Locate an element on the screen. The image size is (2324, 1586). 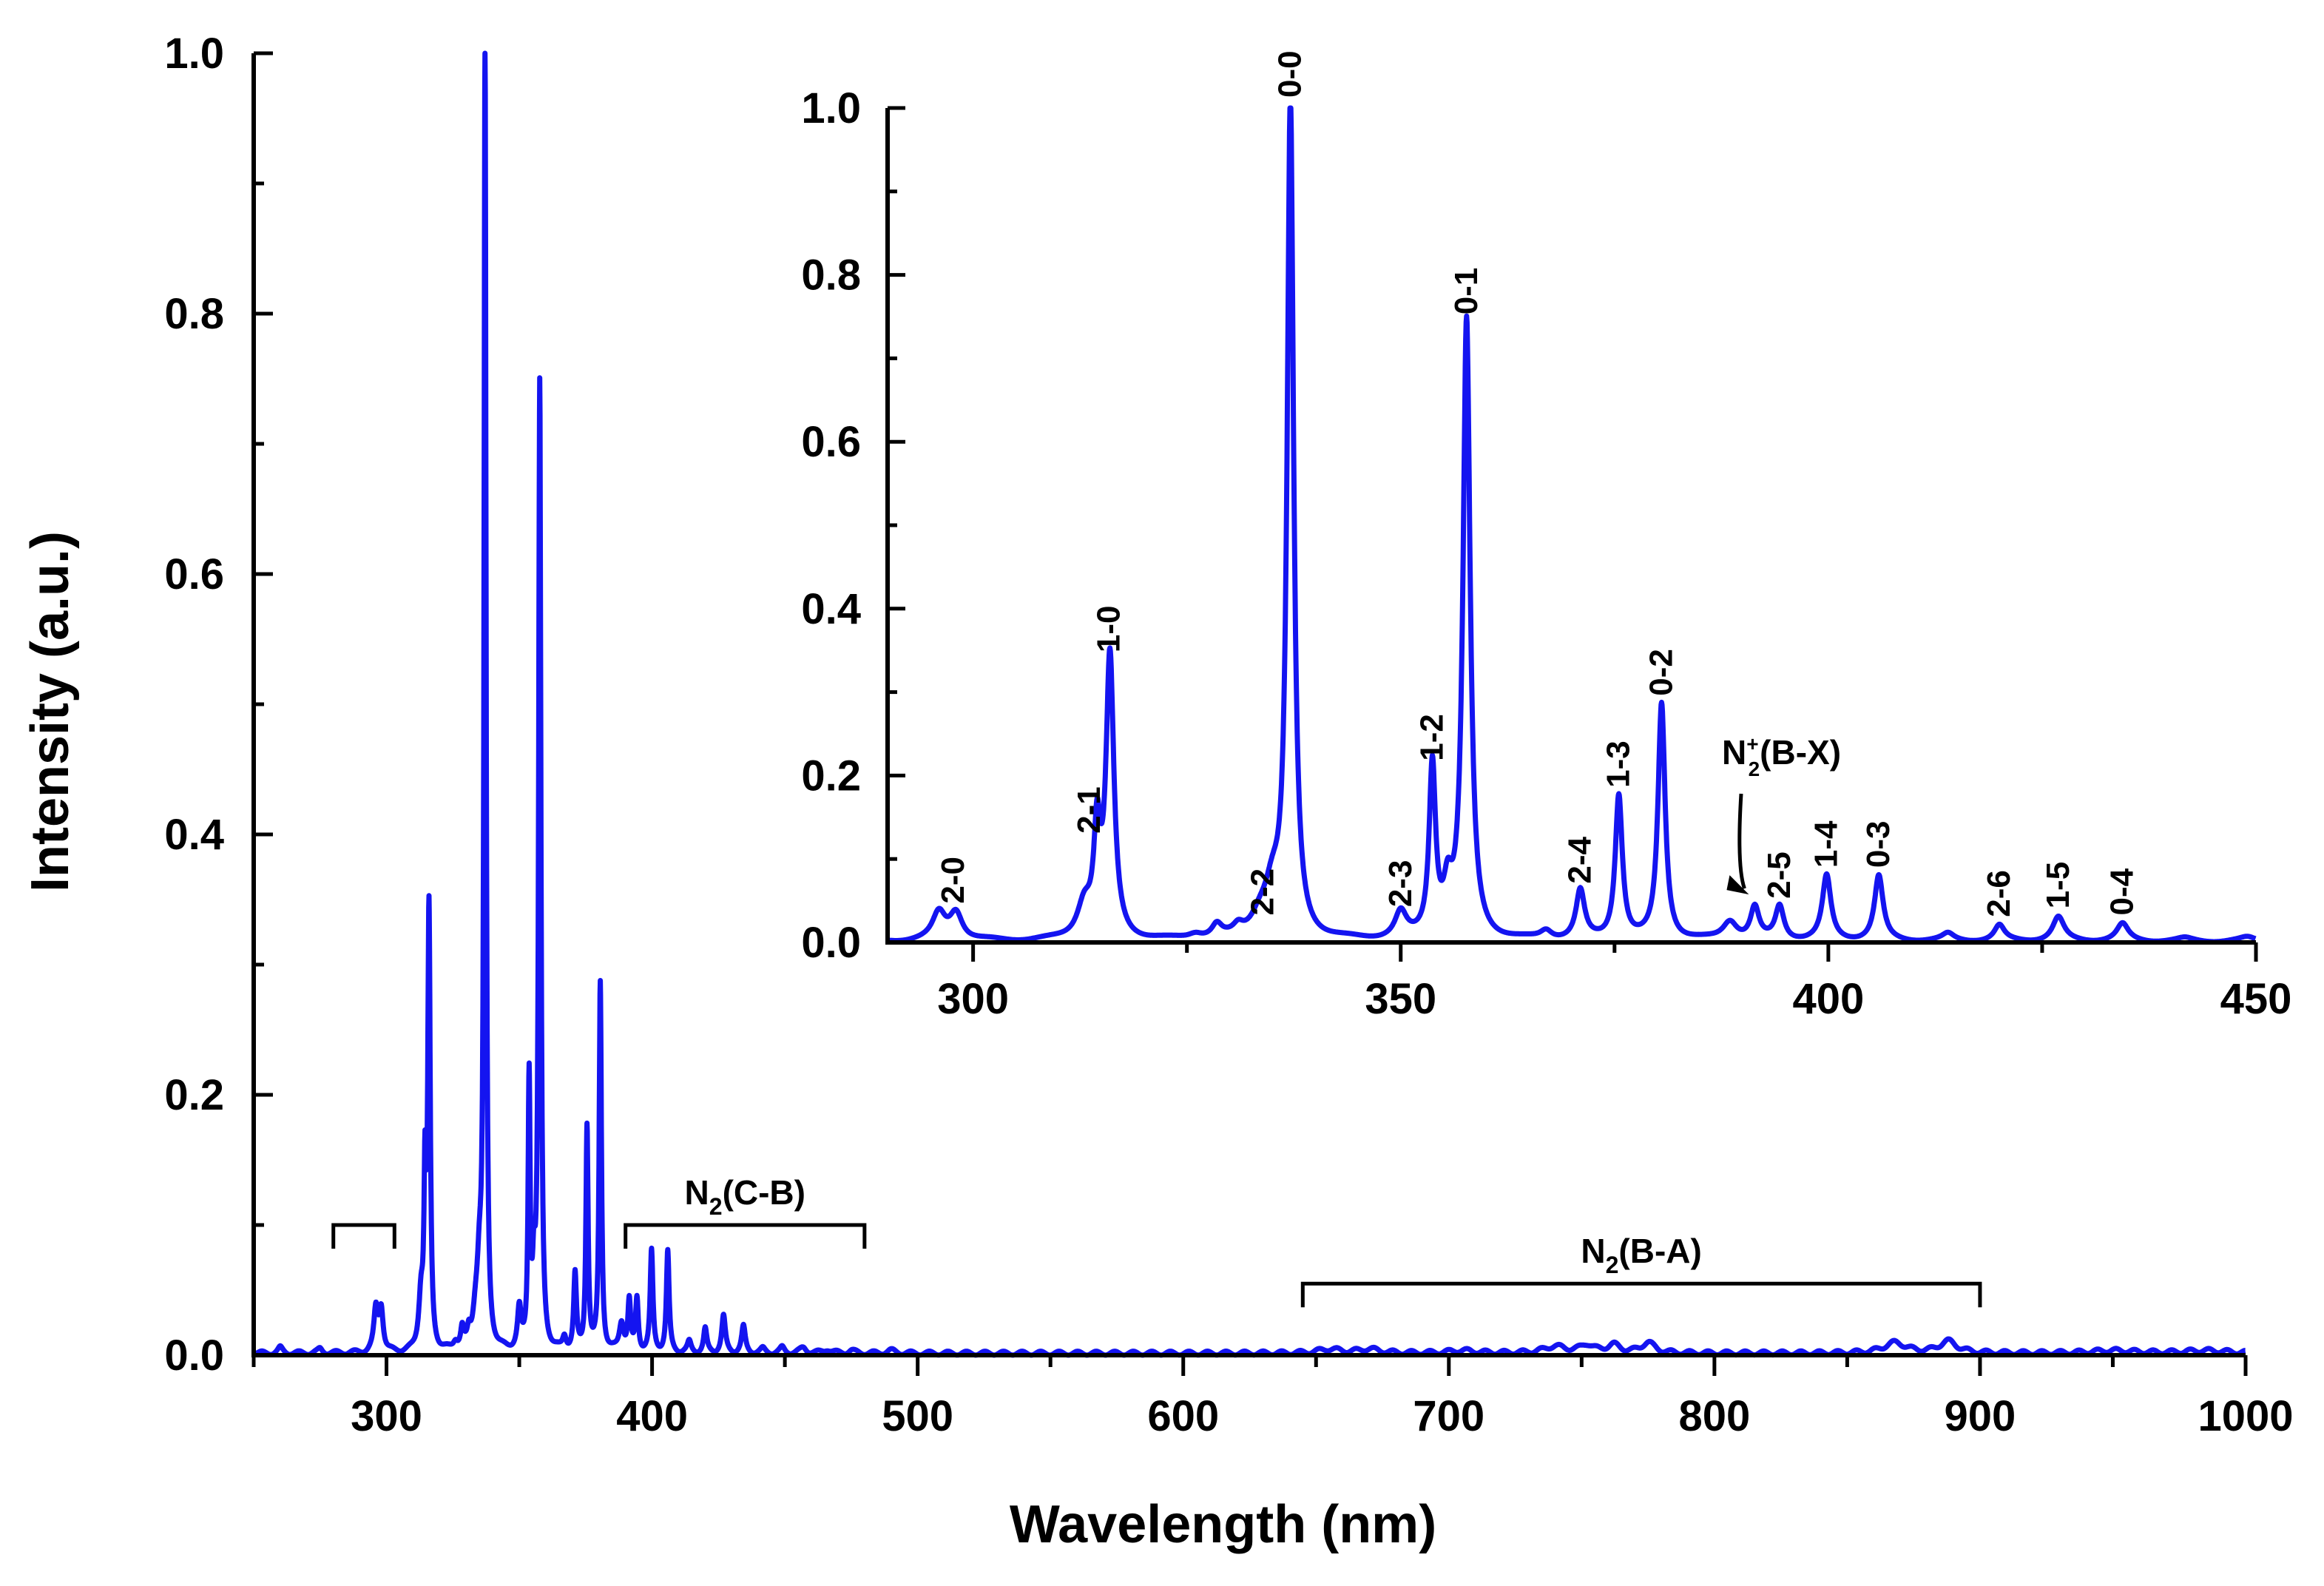
main-x-tick-label: 400 is located at coordinates (652, 1416).